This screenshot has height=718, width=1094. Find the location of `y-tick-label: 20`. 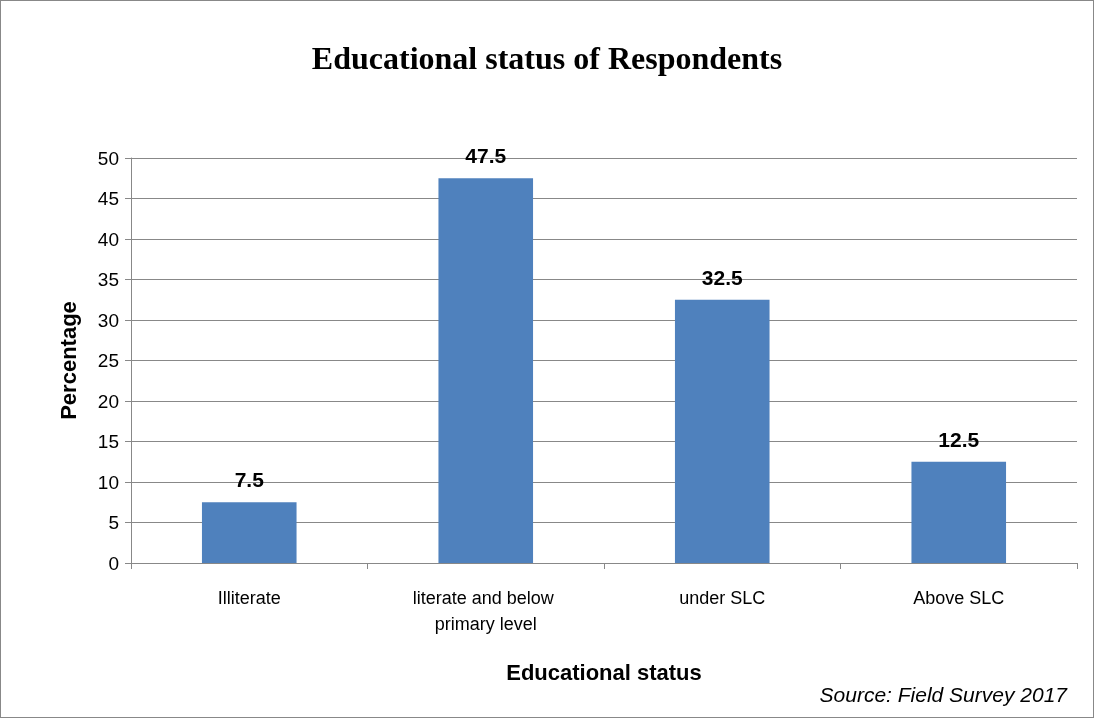

y-tick-label: 20 is located at coordinates (108, 401).